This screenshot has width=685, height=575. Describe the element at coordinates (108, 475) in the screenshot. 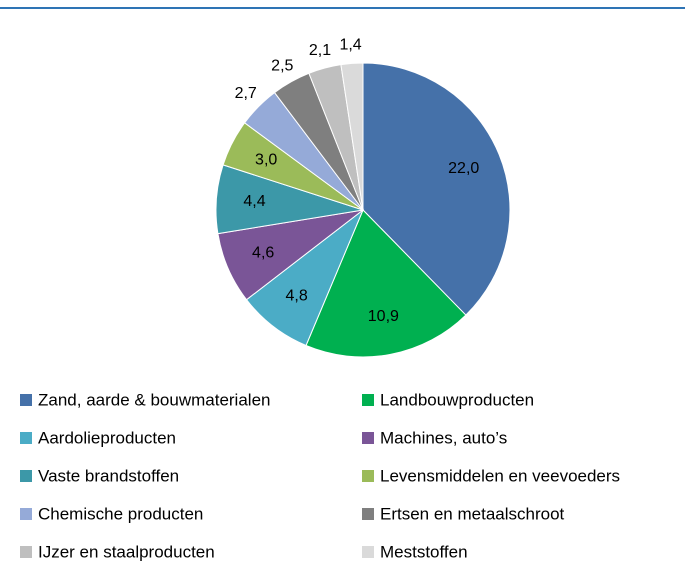

I see `legend-label: Vaste brandstoffen` at that location.